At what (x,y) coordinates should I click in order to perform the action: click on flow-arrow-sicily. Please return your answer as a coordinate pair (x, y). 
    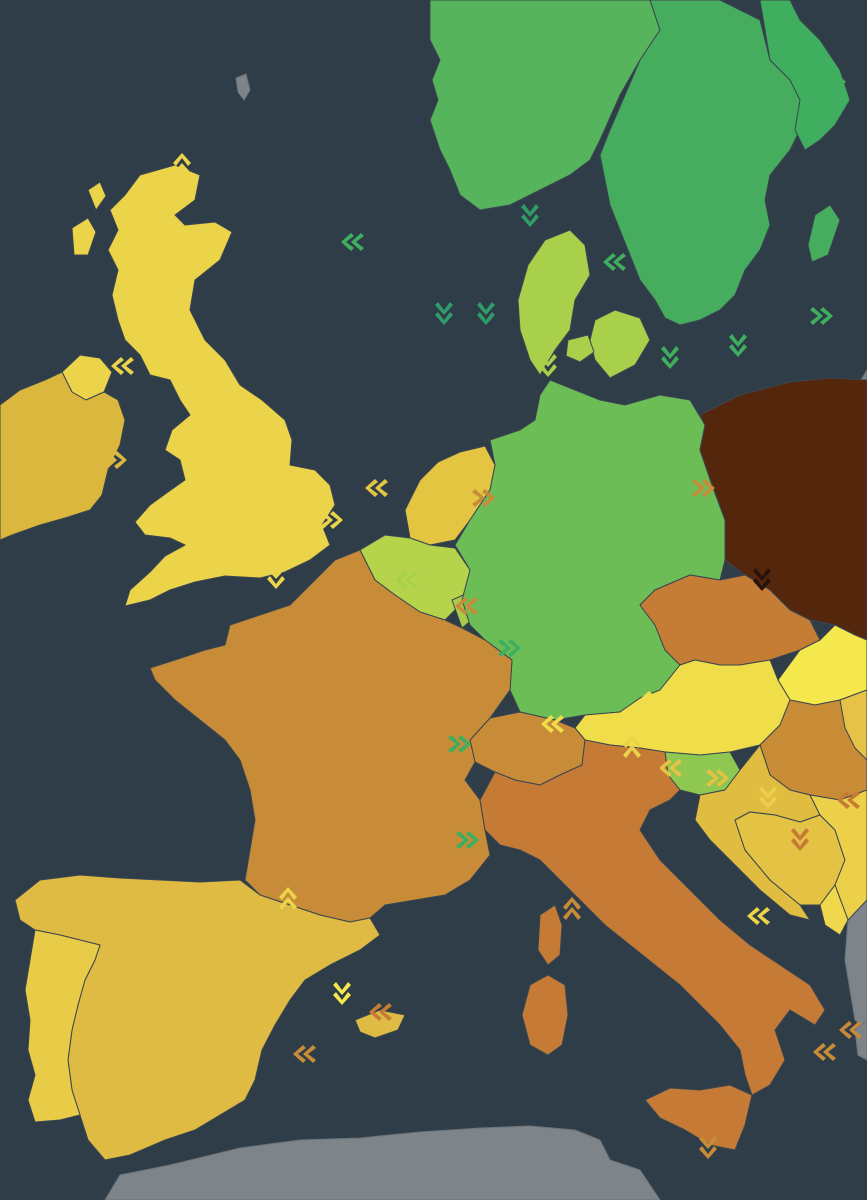
    Looking at the image, I should click on (708, 1147).